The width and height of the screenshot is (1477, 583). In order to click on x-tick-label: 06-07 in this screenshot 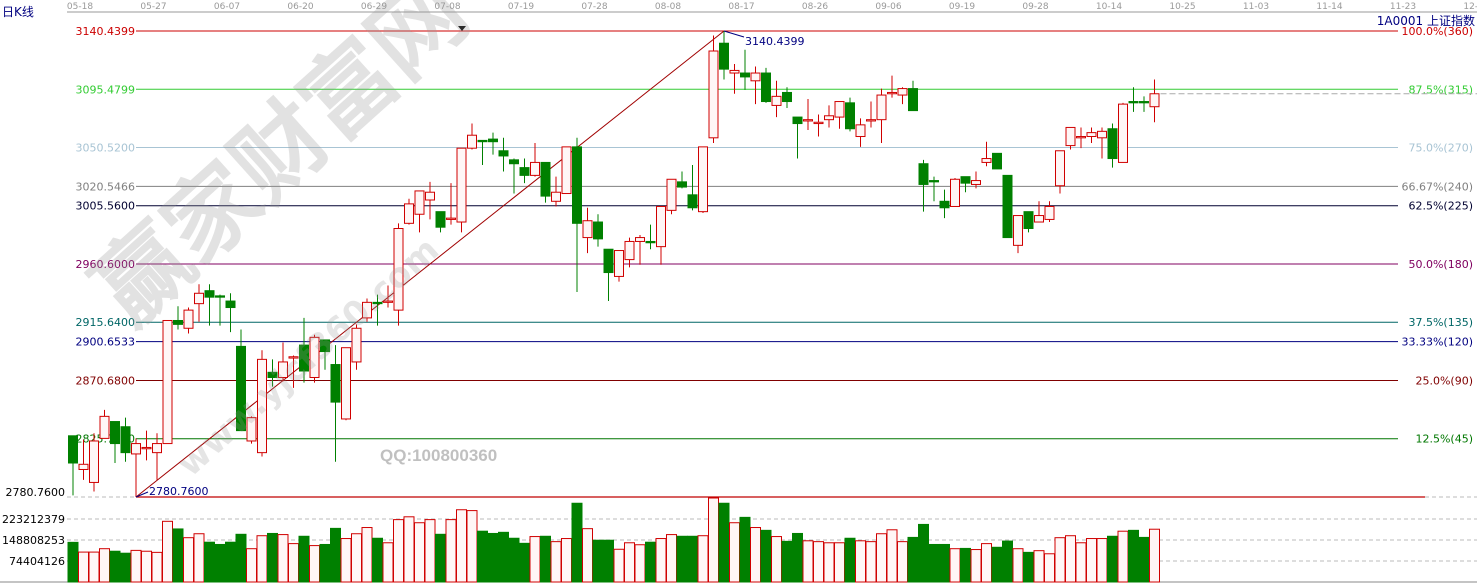, I will do `click(227, 7)`.